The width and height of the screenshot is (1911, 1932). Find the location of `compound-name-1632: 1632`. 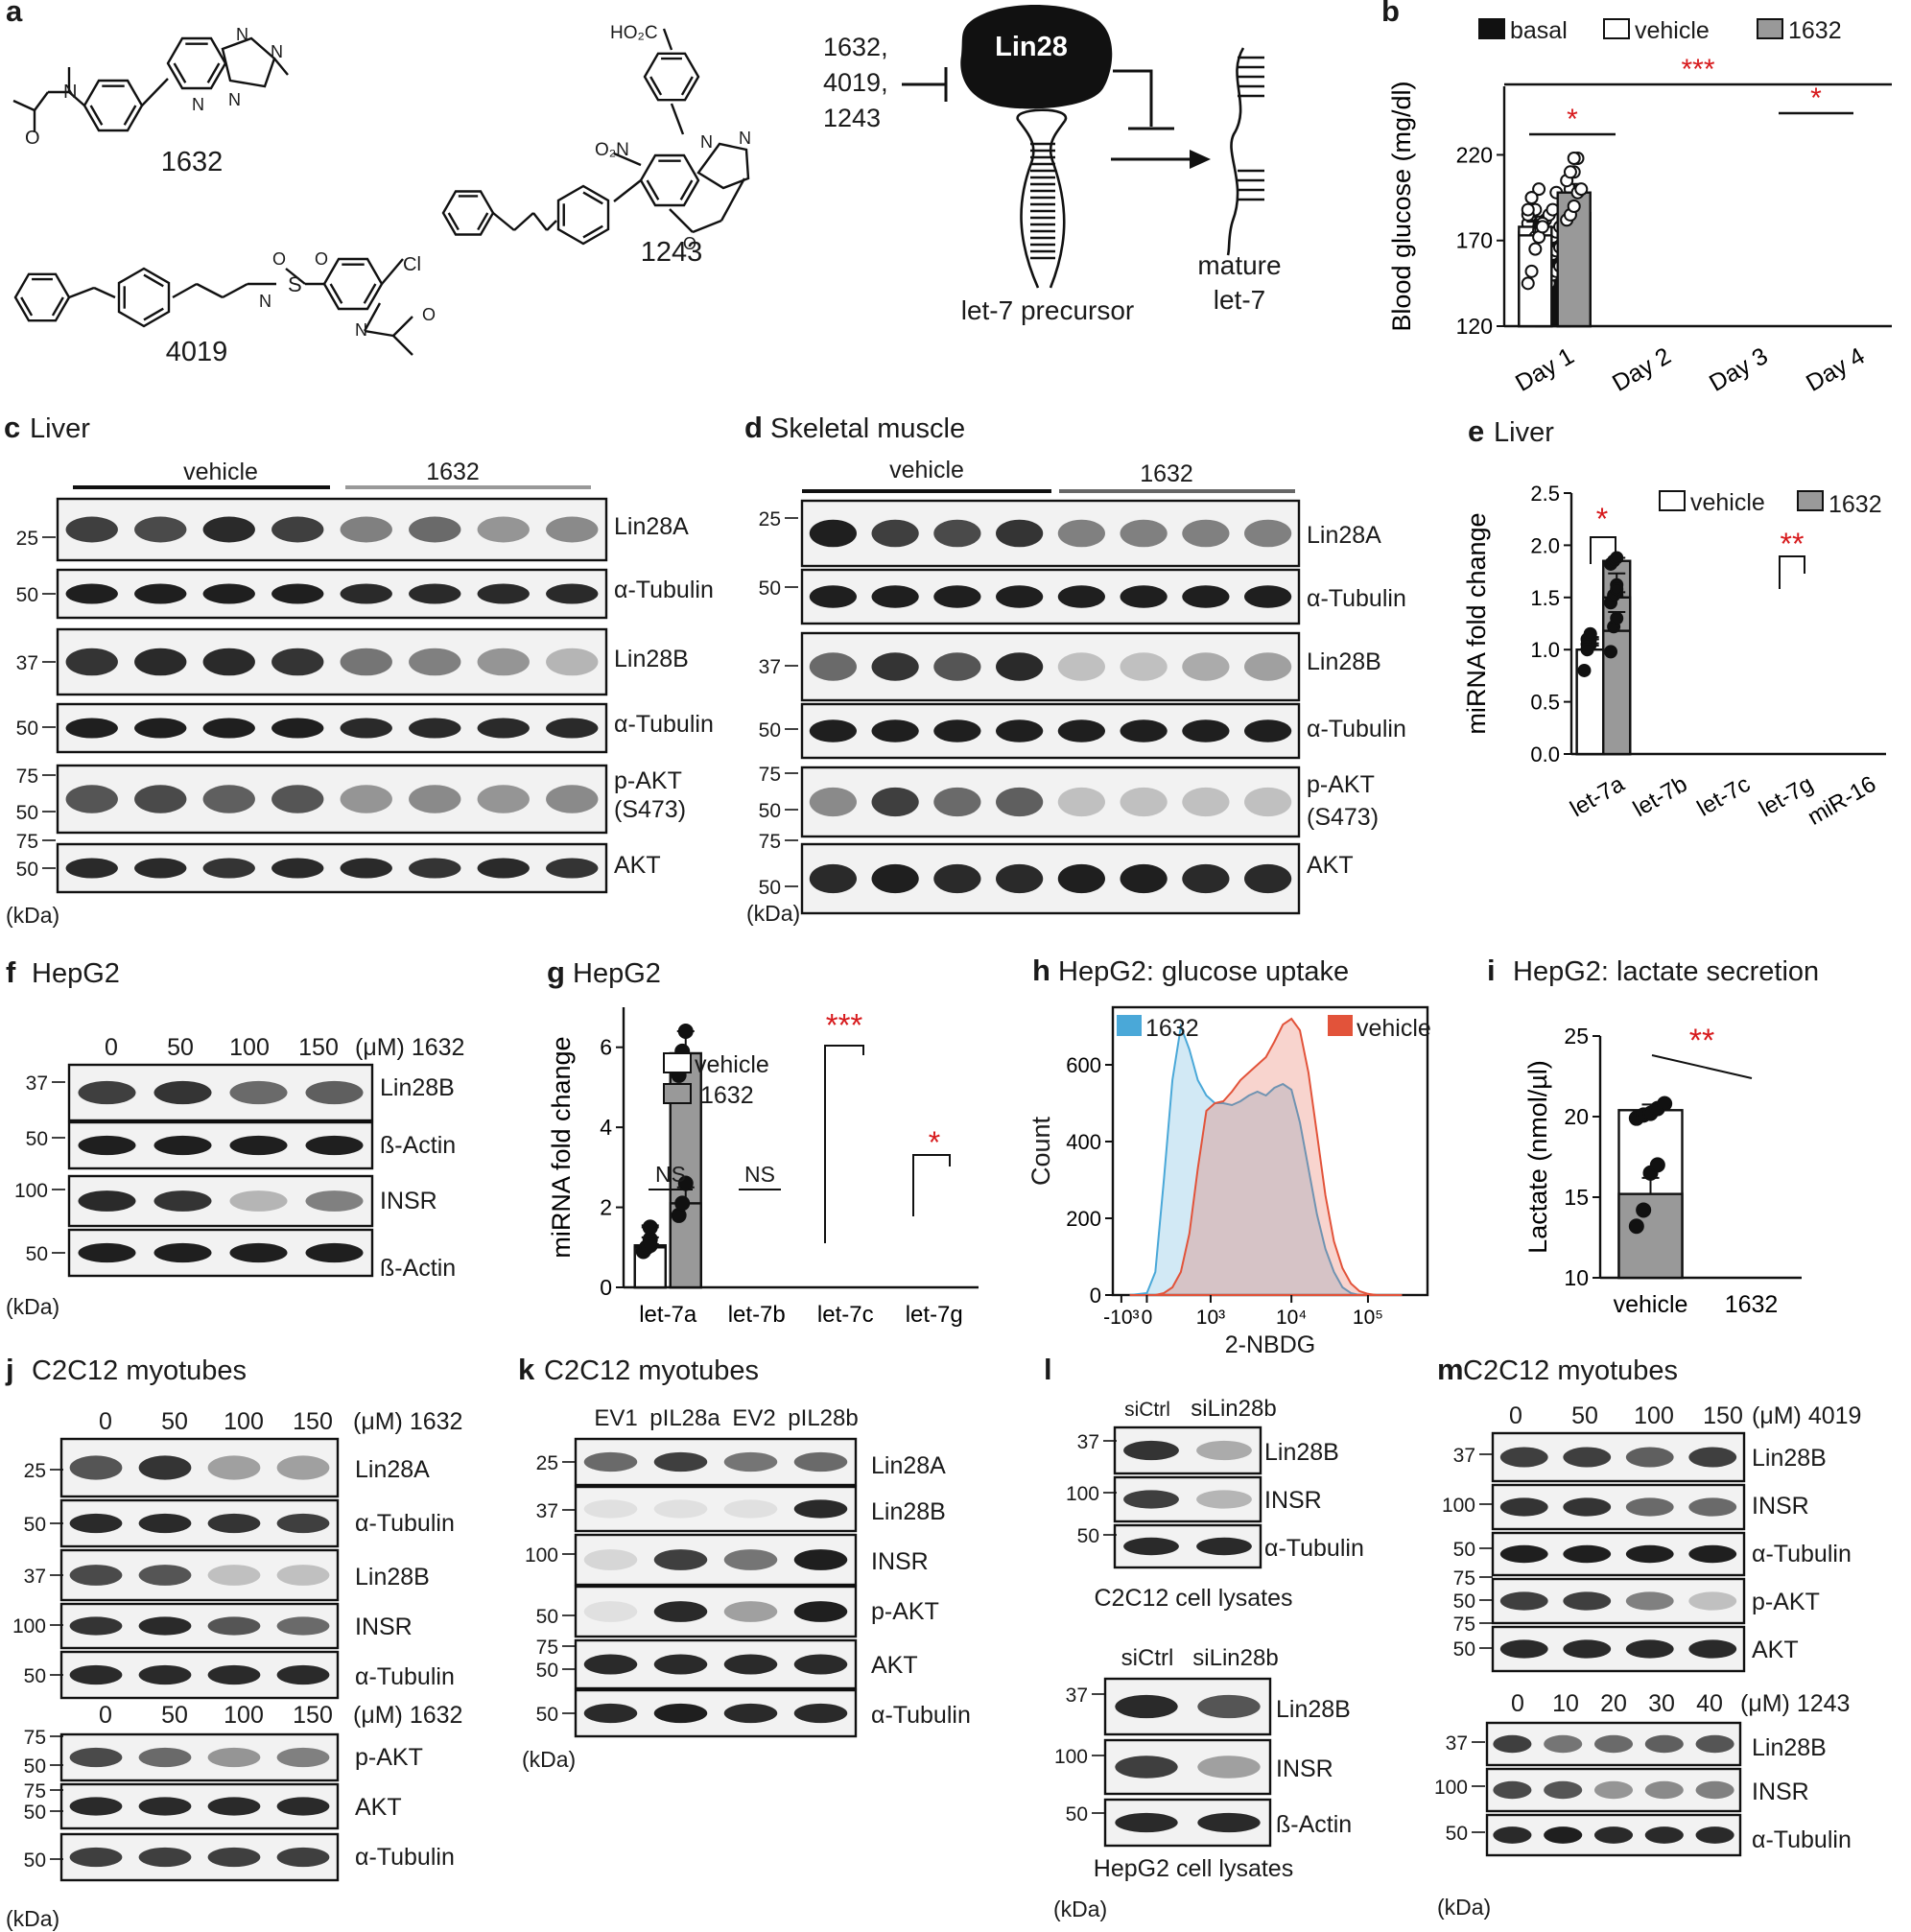

compound-name-1632: 1632 is located at coordinates (192, 162).